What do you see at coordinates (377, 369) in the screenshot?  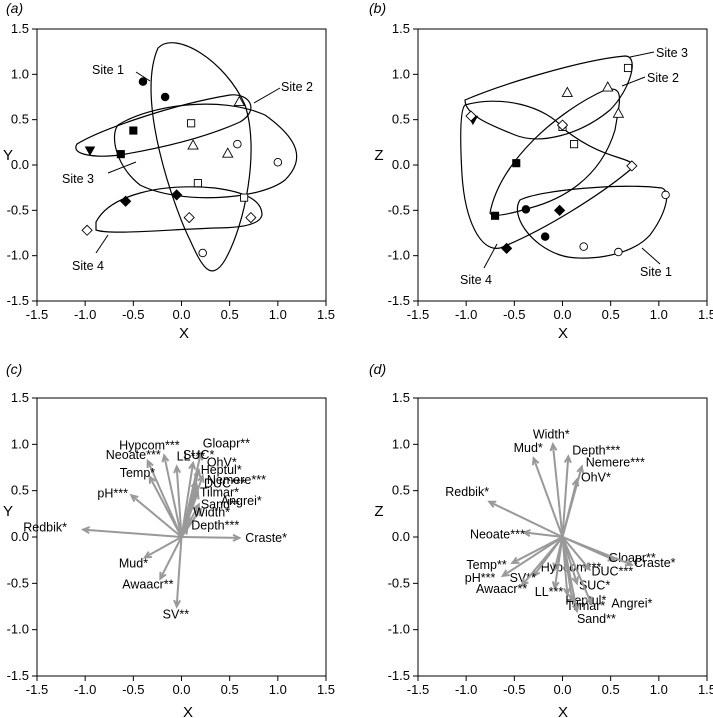 I see `panel-label: (d)` at bounding box center [377, 369].